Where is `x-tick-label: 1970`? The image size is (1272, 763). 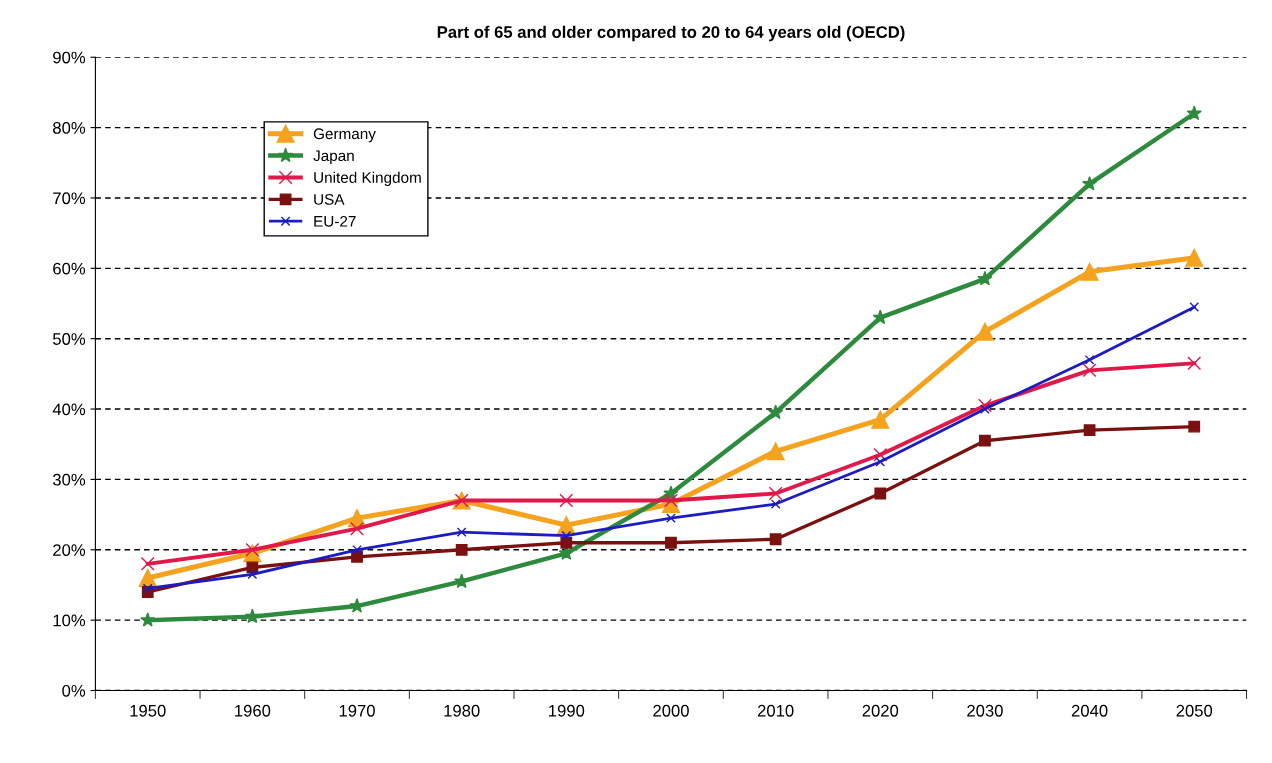 x-tick-label: 1970 is located at coordinates (357, 710).